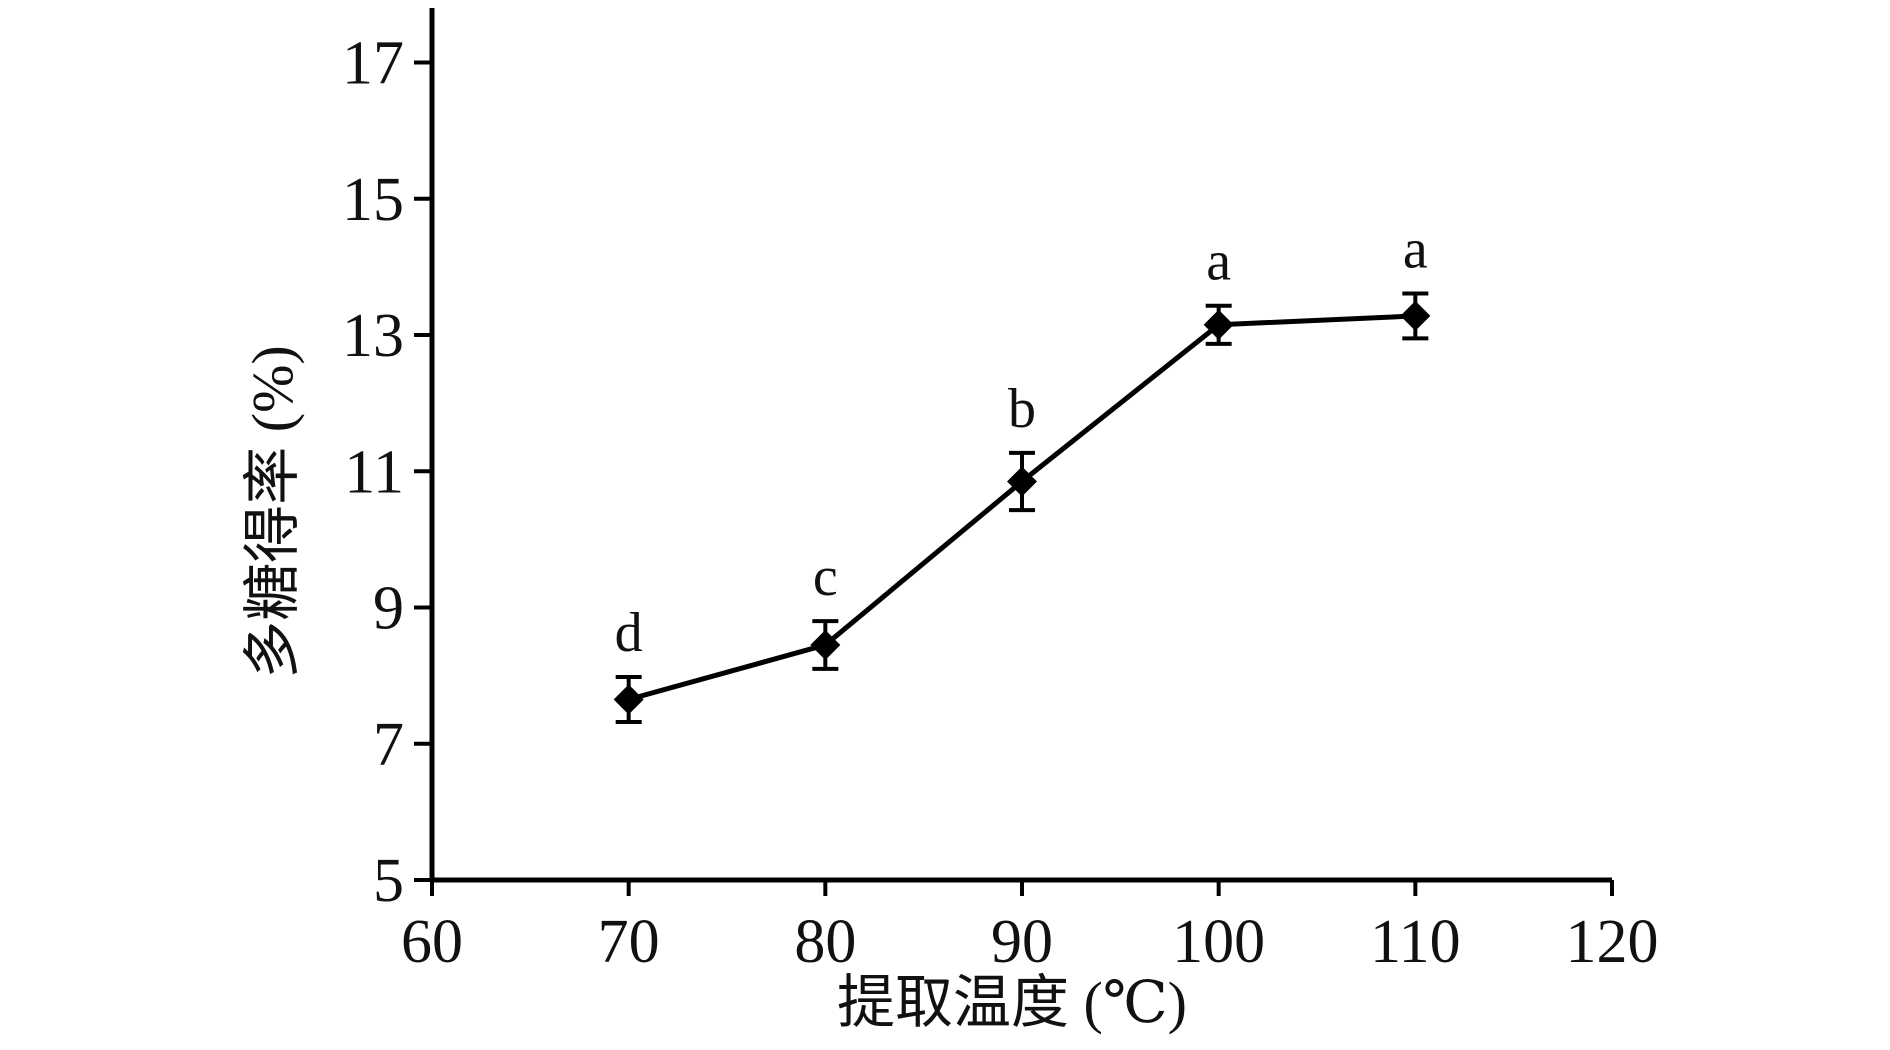  What do you see at coordinates (388, 745) in the screenshot?
I see `y-tick-label: 7` at bounding box center [388, 745].